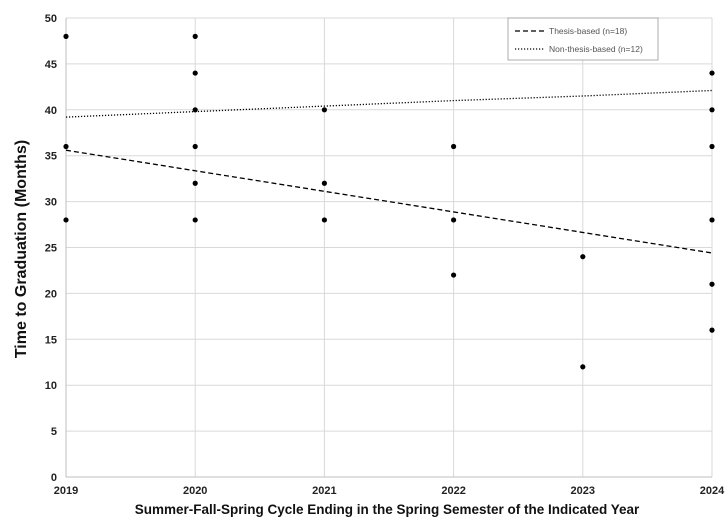 Image resolution: width=725 pixels, height=525 pixels. I want to click on x-tick-label: 2023, so click(583, 491).